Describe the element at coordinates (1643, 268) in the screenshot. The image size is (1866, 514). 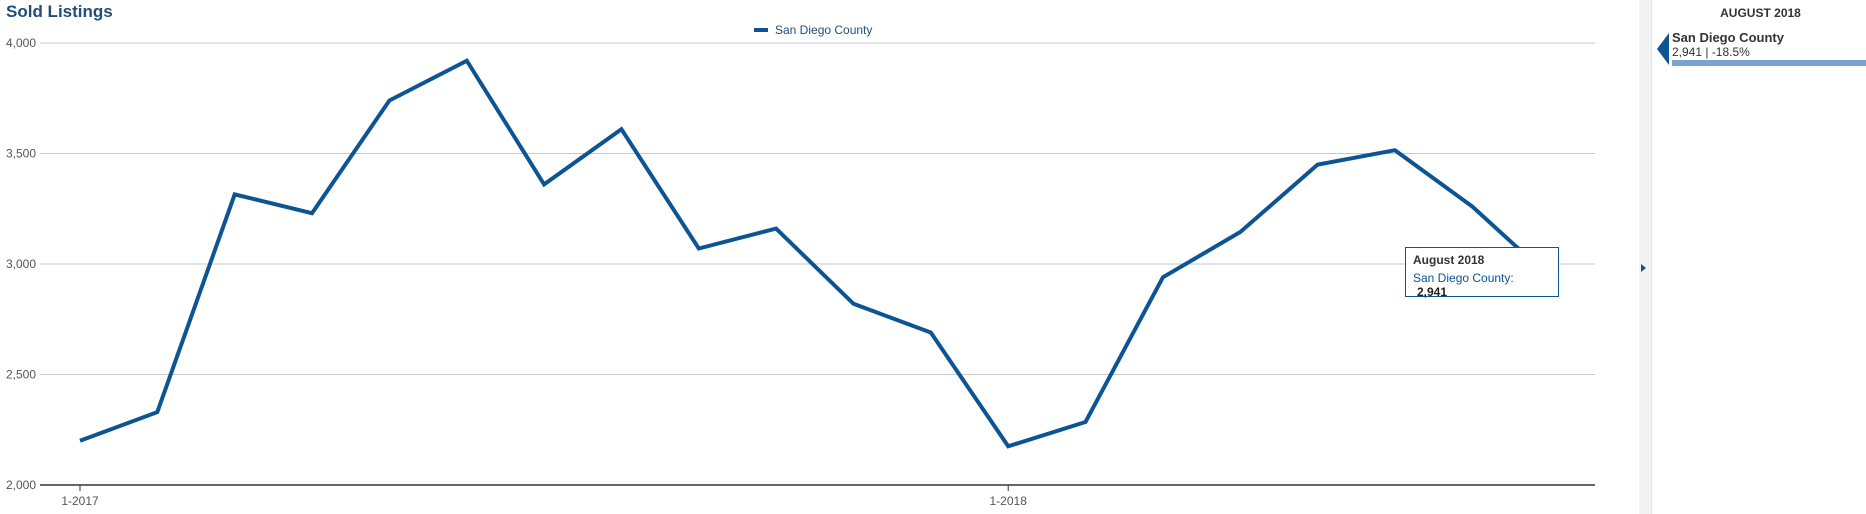
I see `collapse-arrow-icon` at that location.